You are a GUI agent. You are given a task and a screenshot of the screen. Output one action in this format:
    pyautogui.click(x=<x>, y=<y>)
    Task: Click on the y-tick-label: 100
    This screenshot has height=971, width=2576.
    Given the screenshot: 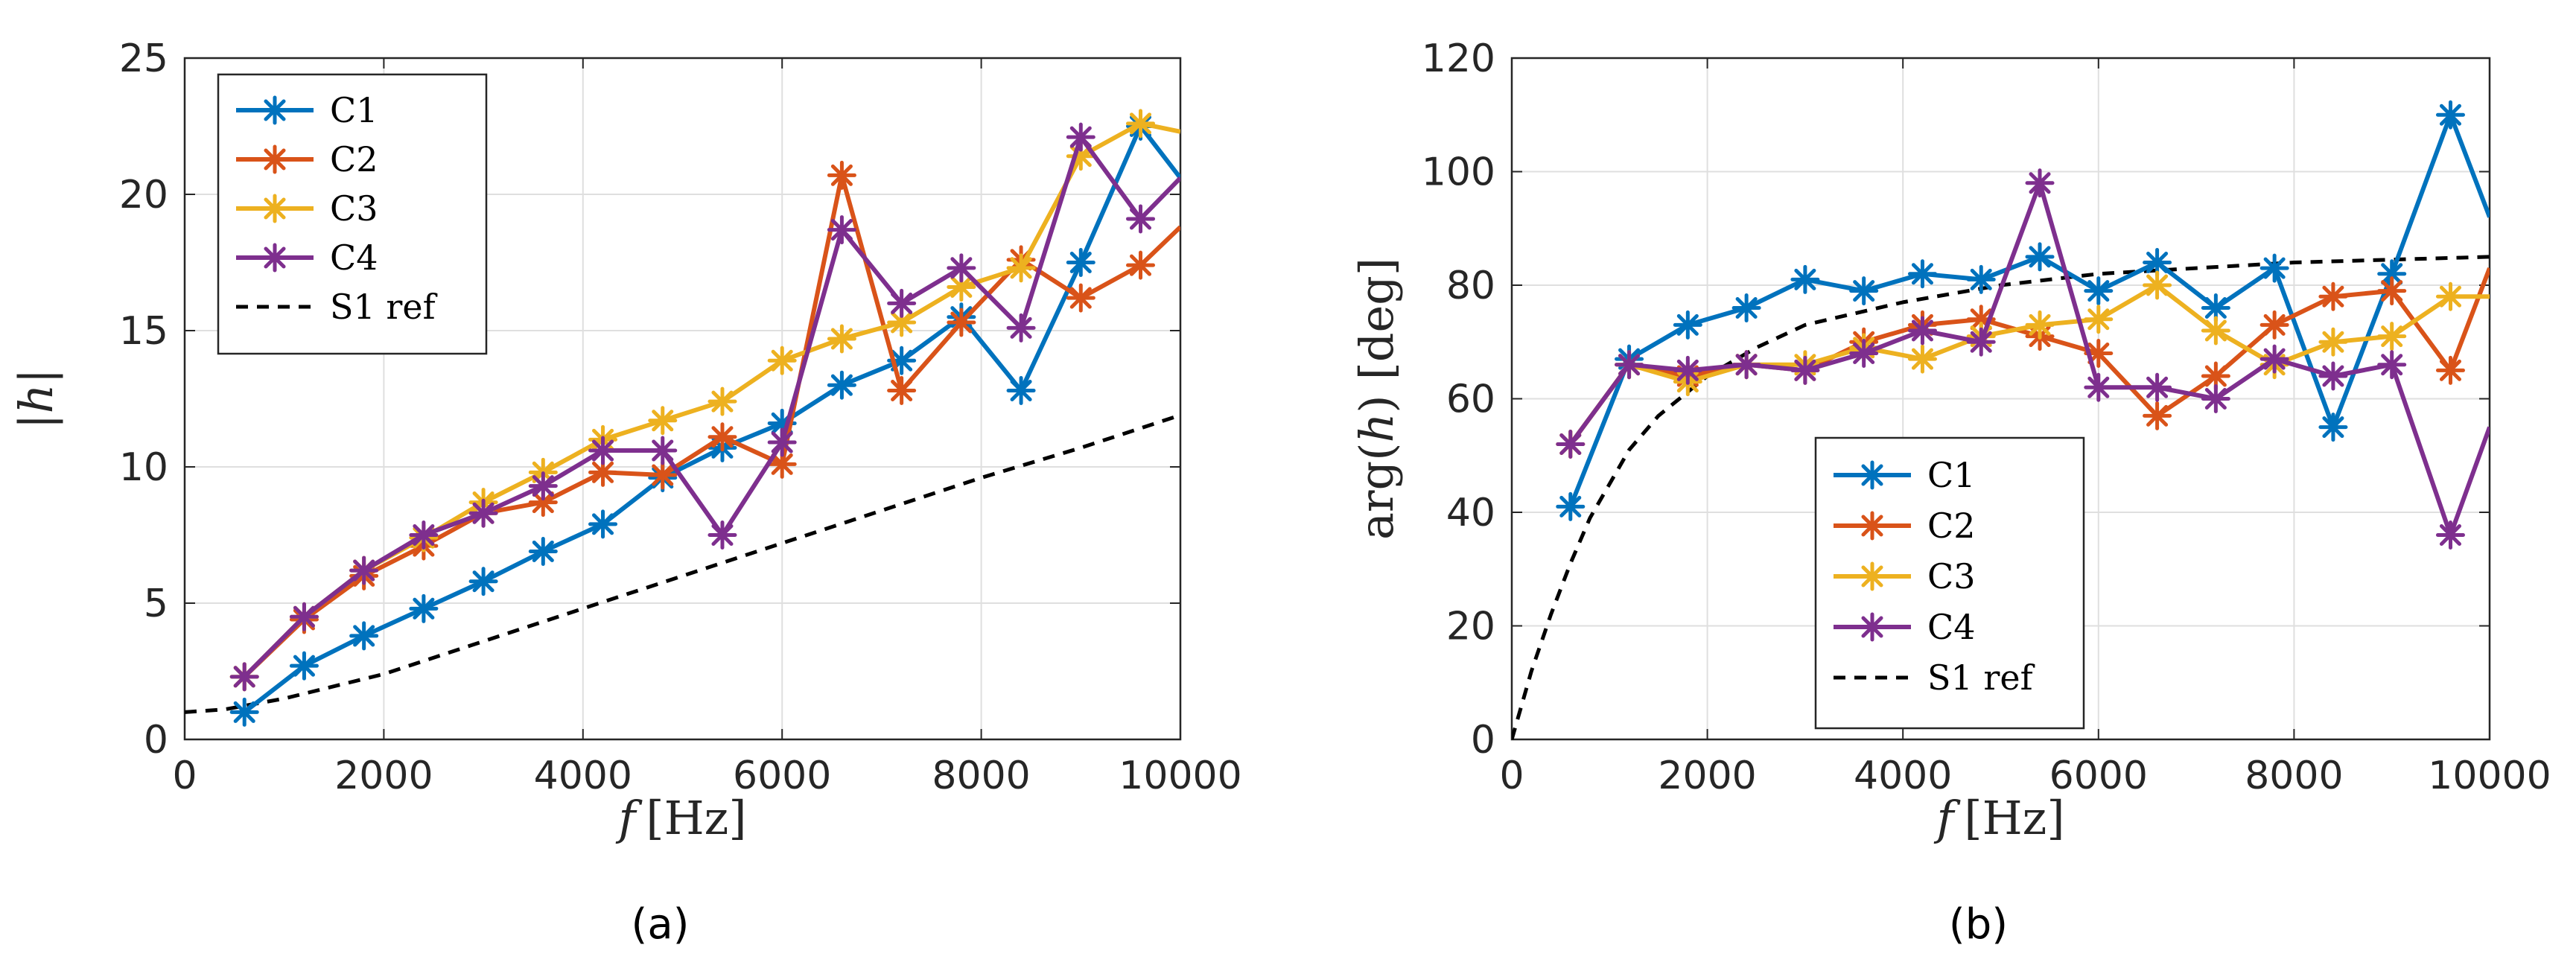 What is the action you would take?
    pyautogui.click(x=1458, y=172)
    